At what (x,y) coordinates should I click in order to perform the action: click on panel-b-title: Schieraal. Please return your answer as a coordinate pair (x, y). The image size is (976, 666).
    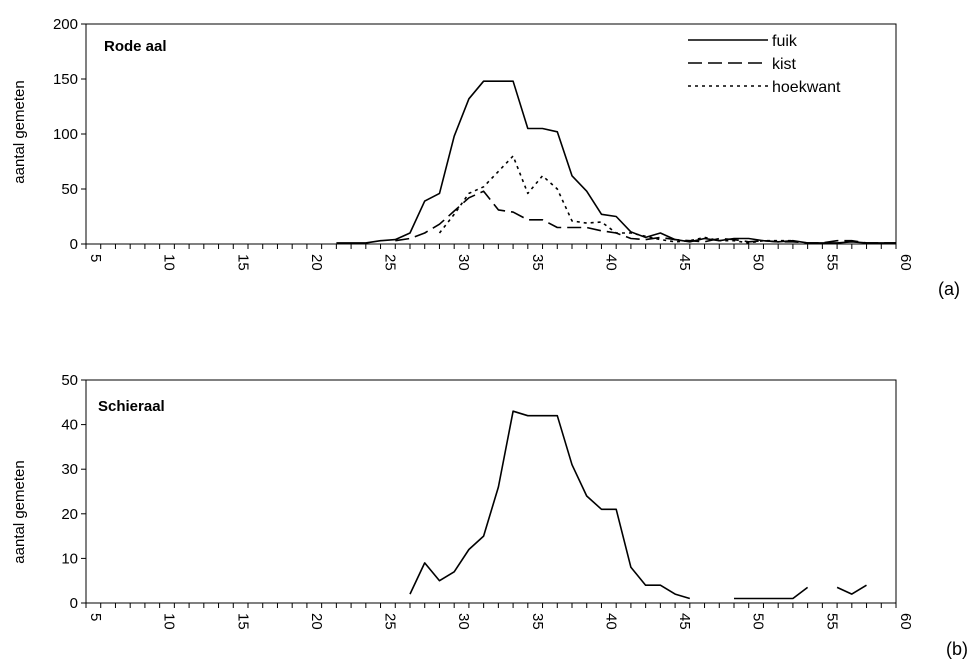
    Looking at the image, I should click on (131, 406).